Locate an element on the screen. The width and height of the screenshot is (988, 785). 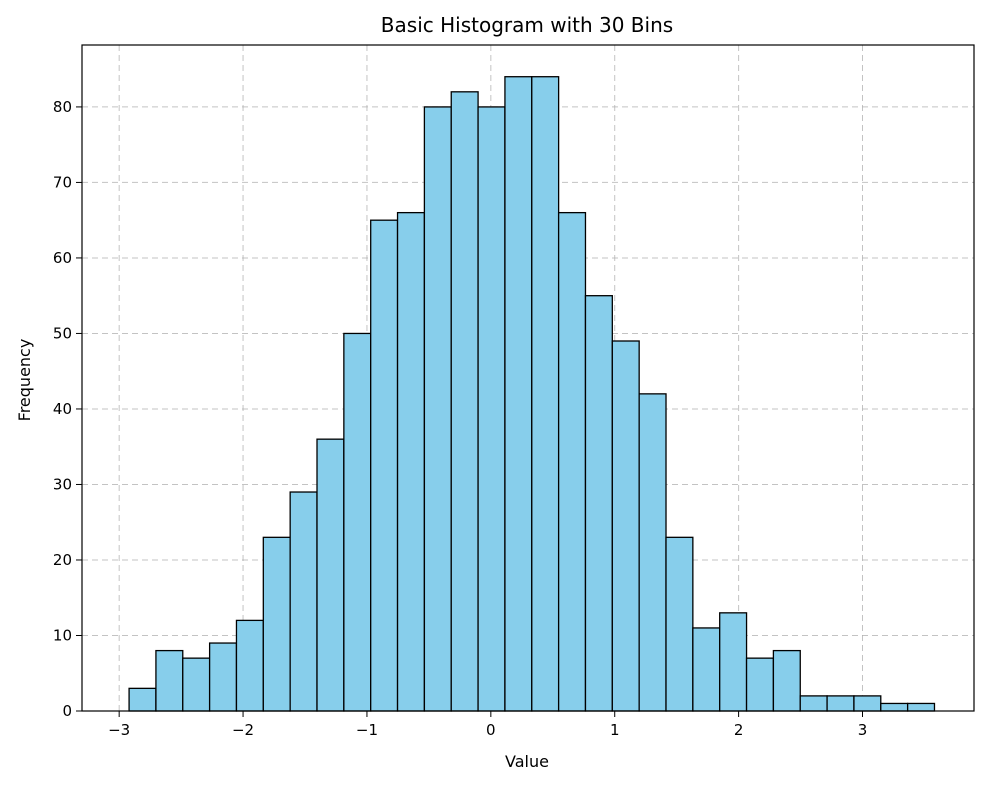
y-tick-label-0: 0 is located at coordinates (67, 711).